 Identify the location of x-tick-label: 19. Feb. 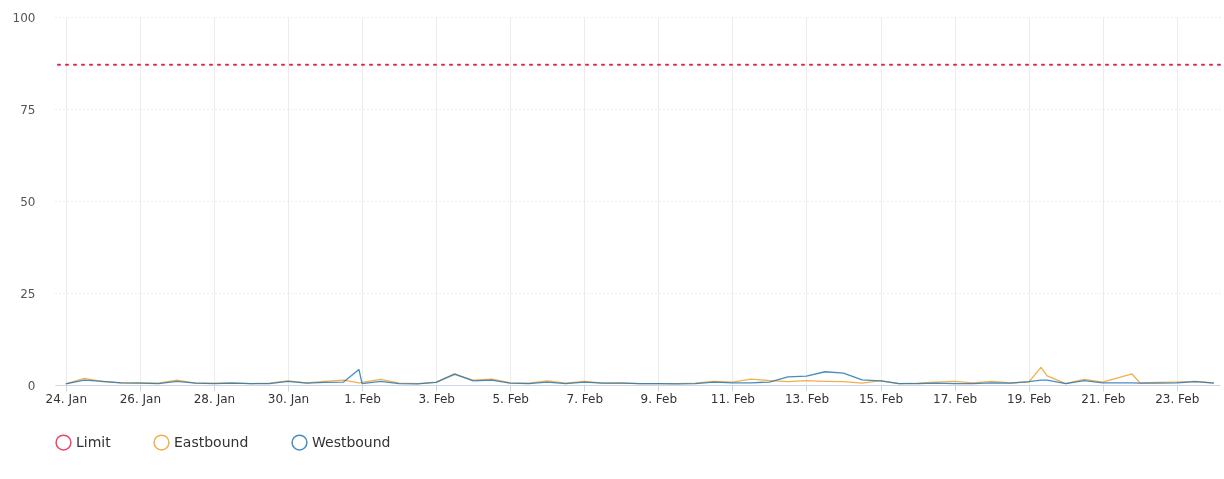
(1029, 398).